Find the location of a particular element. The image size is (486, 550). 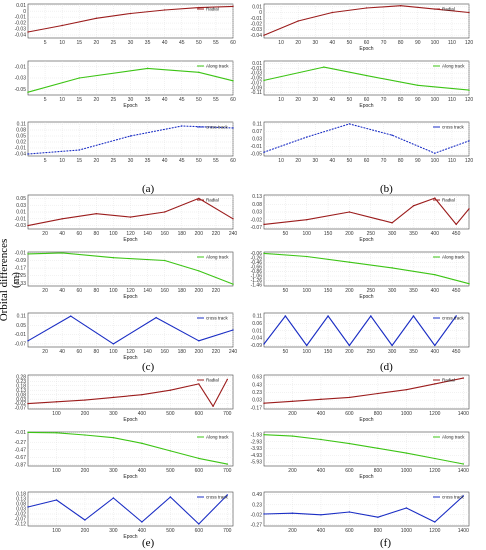

y-tick-label: -1.26 is located at coordinates (257, 281).